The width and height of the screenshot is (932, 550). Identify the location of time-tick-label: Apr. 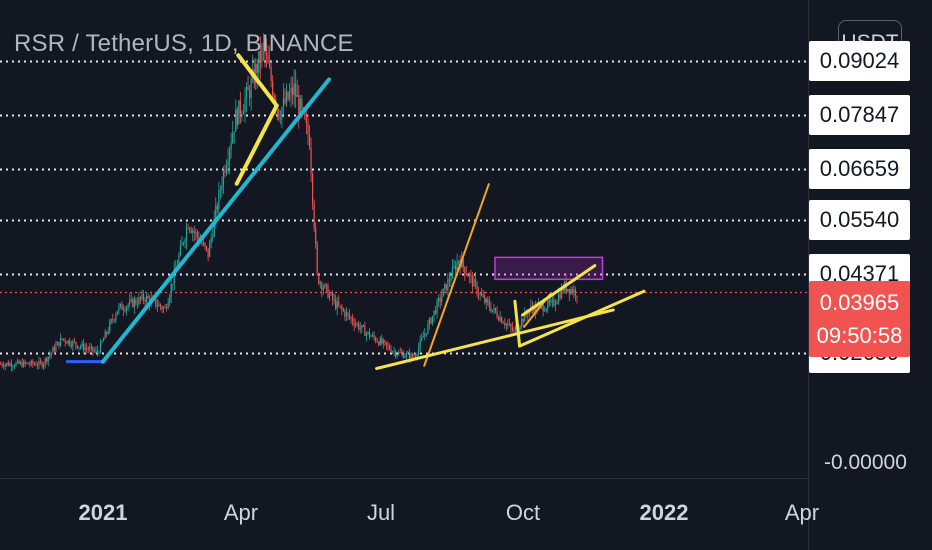
(802, 512).